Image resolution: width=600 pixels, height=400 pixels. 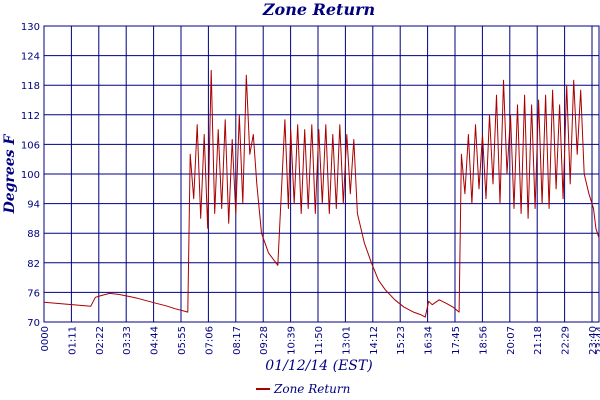 I want to click on y-tick-label: 82, so click(x=33, y=264).